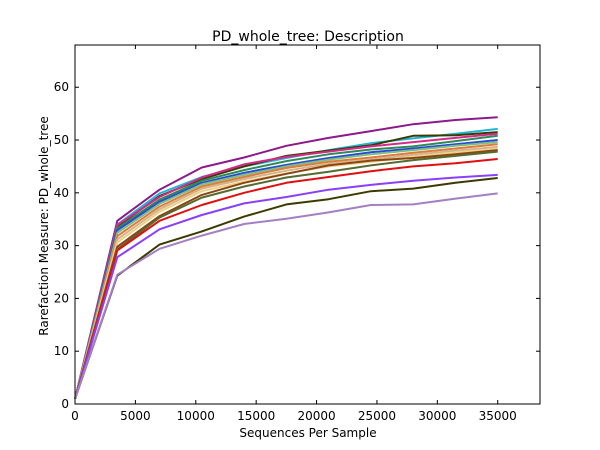 Image resolution: width=600 pixels, height=450 pixels. I want to click on y-tick-label: 10, so click(61, 351).